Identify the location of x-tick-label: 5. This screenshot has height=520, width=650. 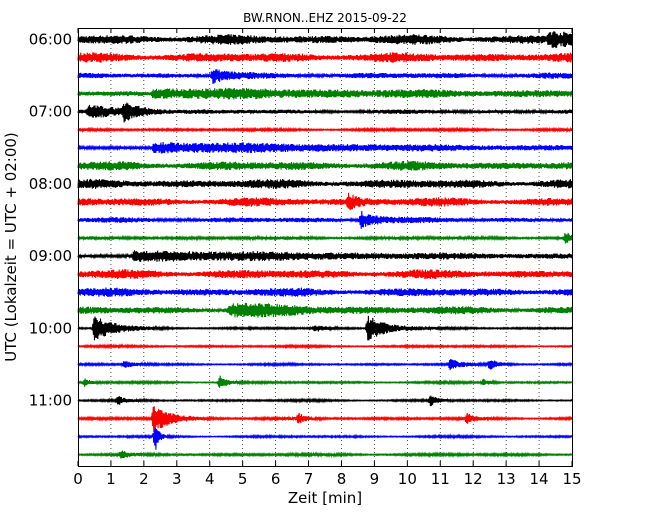
(243, 479).